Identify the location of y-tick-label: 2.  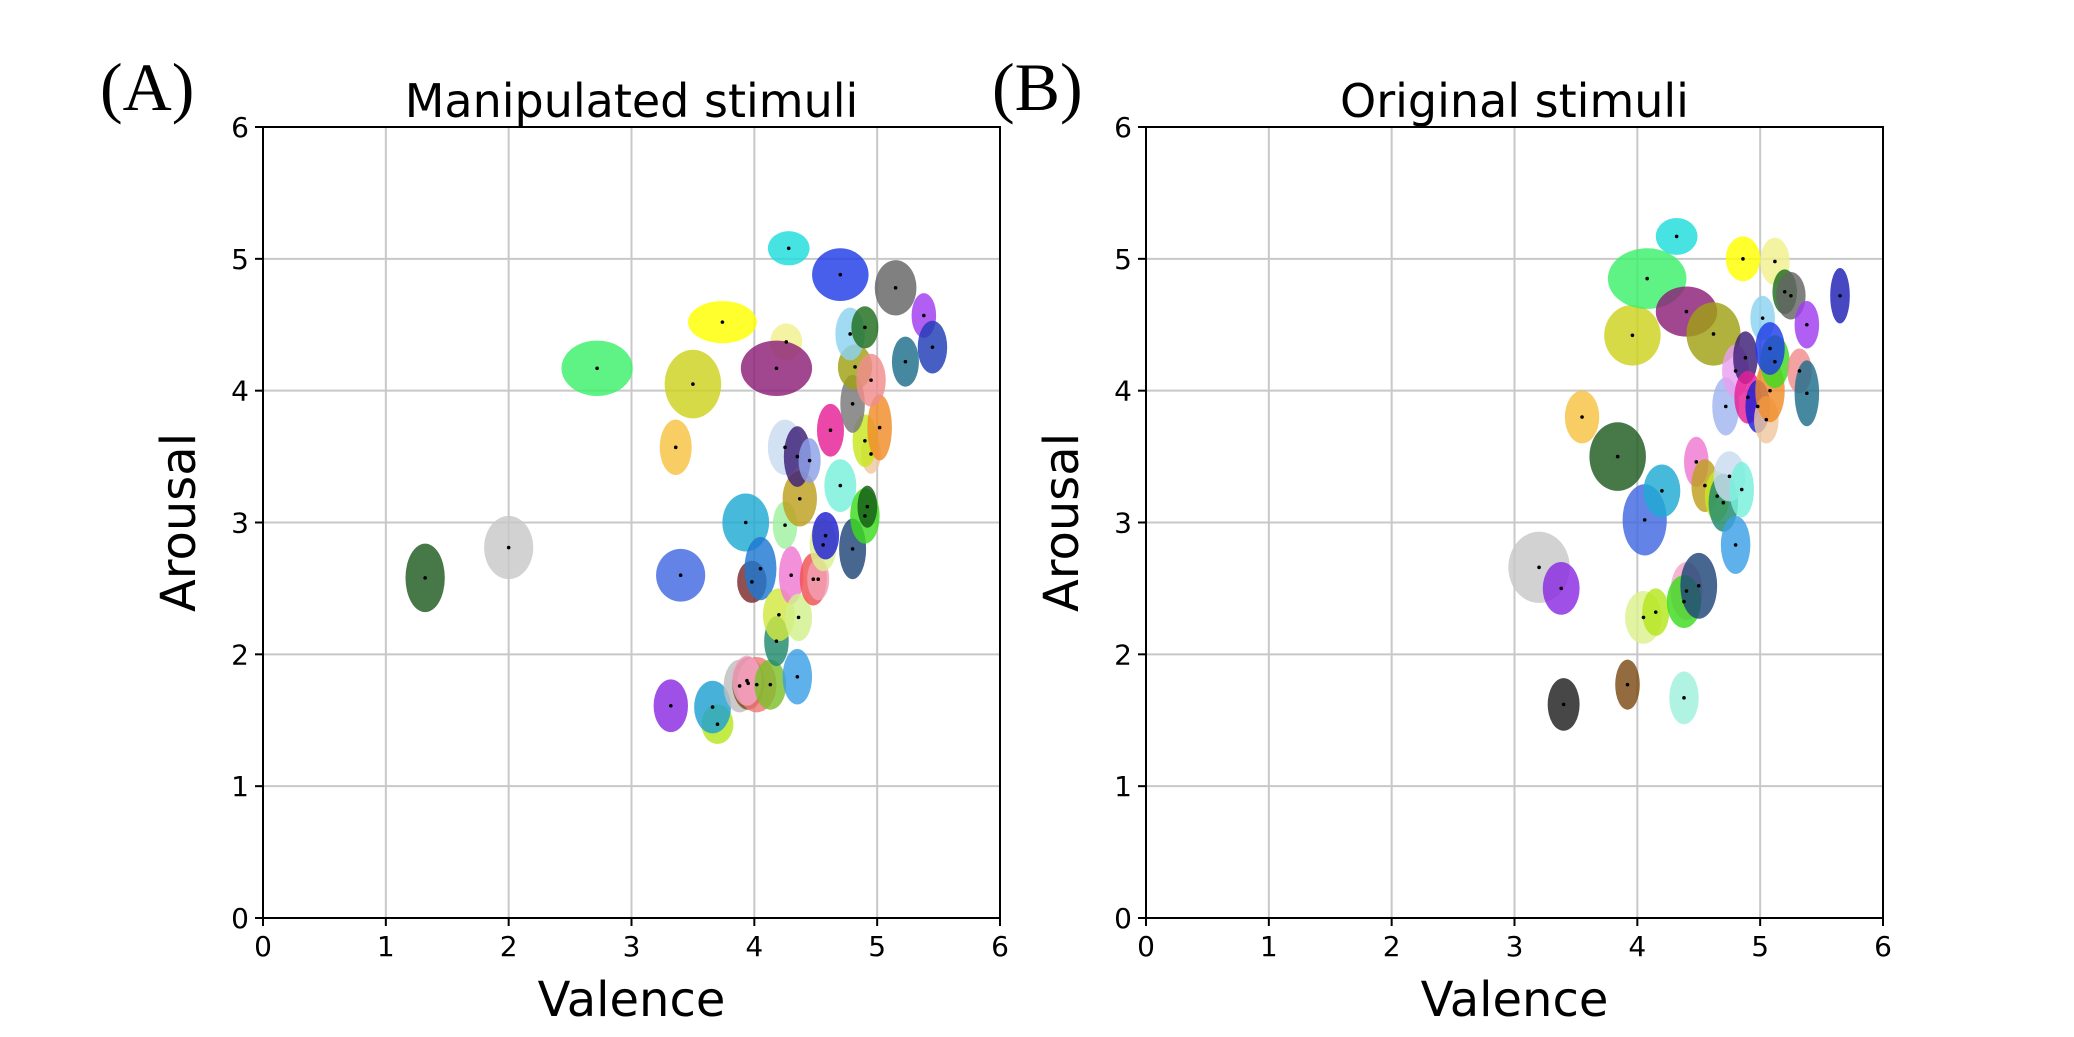
(240, 654).